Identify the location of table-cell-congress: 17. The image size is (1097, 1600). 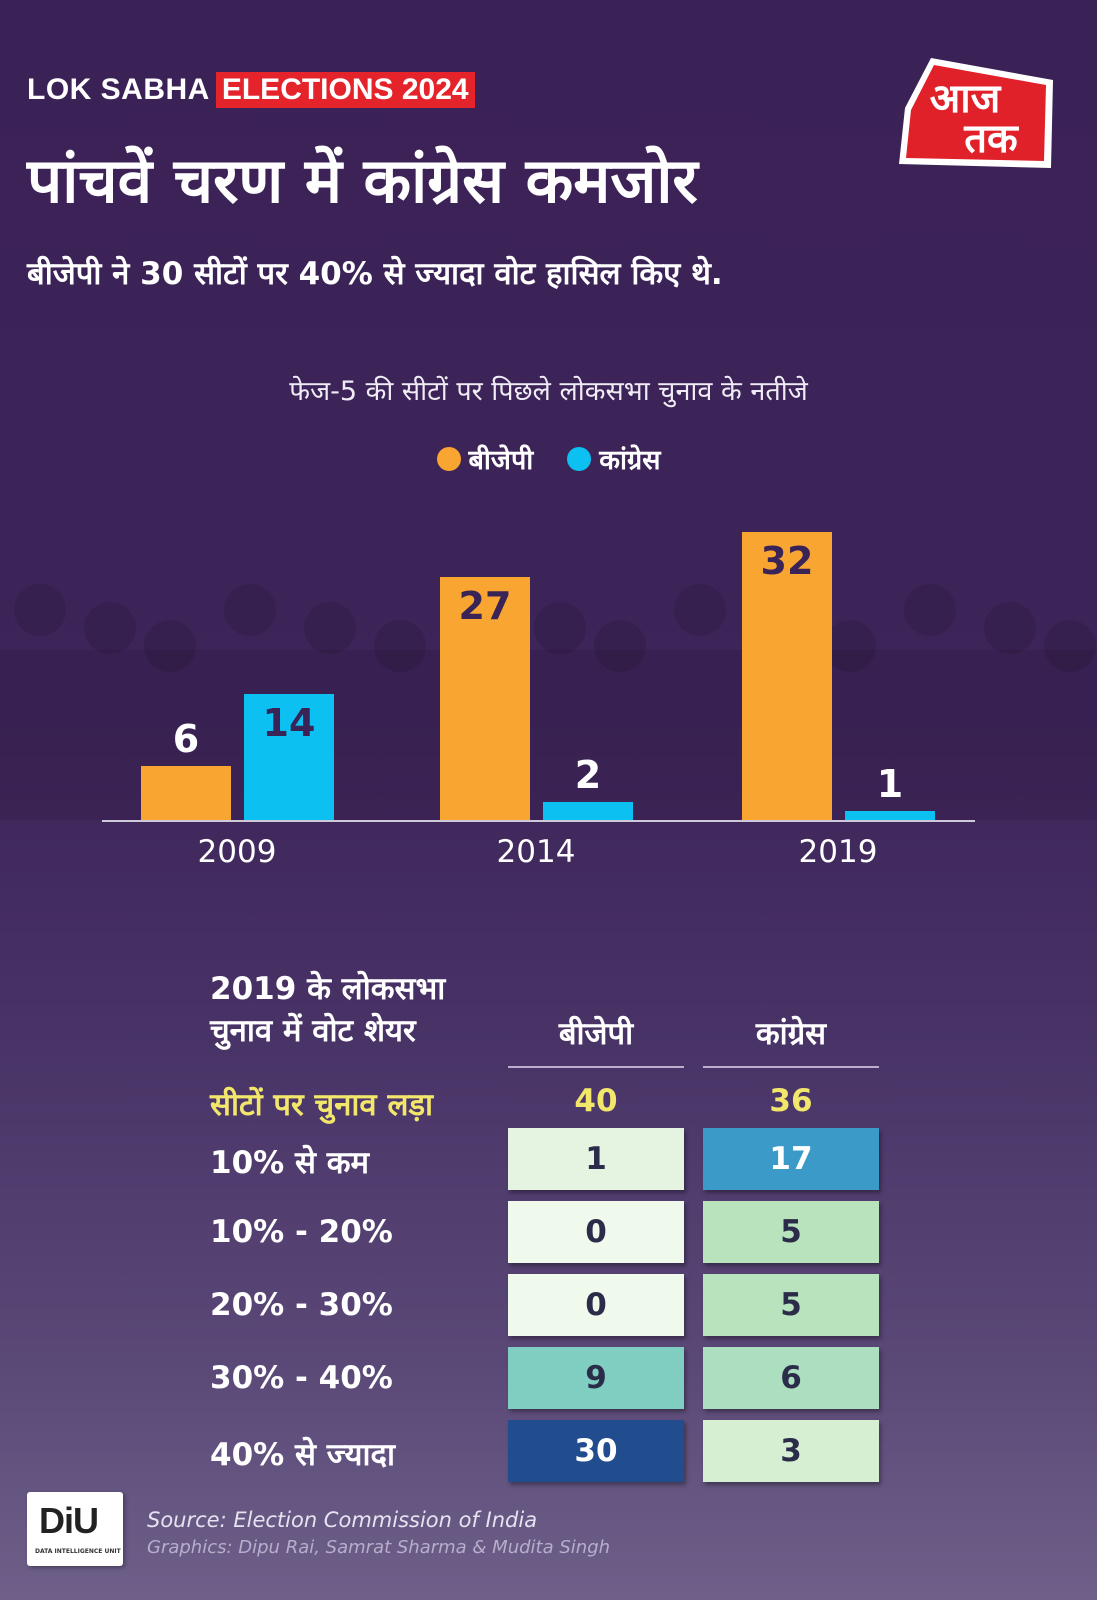
(791, 1159).